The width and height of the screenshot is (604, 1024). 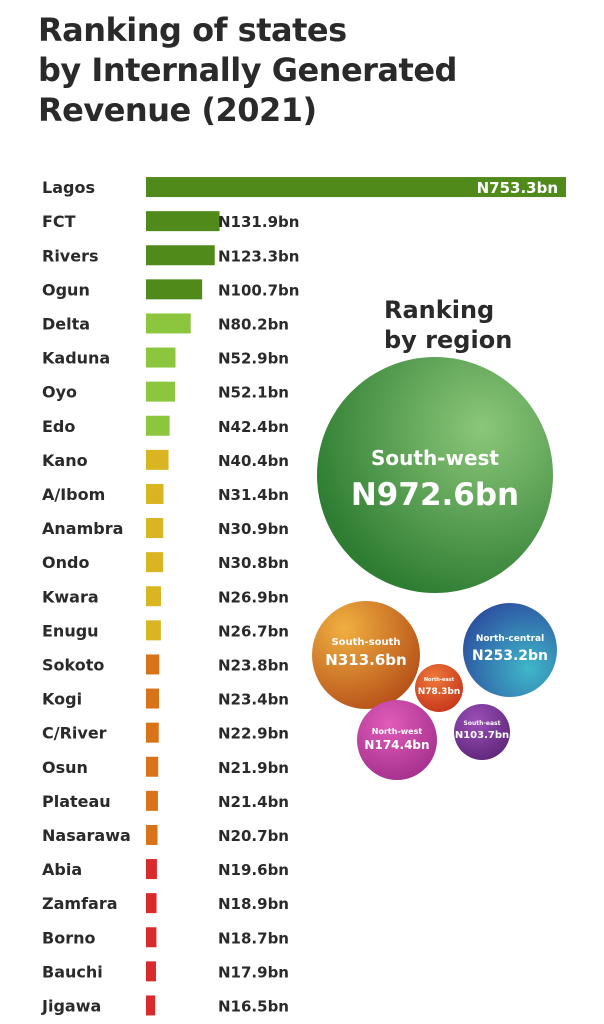 I want to click on region-name: South-south, so click(x=365, y=642).